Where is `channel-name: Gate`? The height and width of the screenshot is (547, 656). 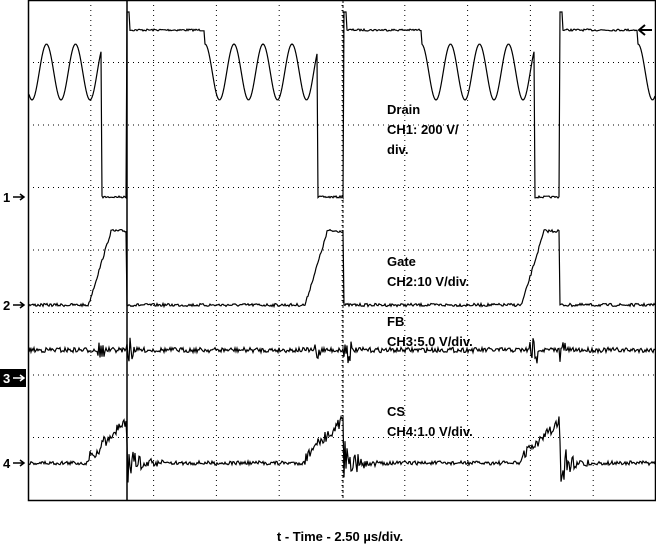
channel-name: Gate is located at coordinates (401, 261).